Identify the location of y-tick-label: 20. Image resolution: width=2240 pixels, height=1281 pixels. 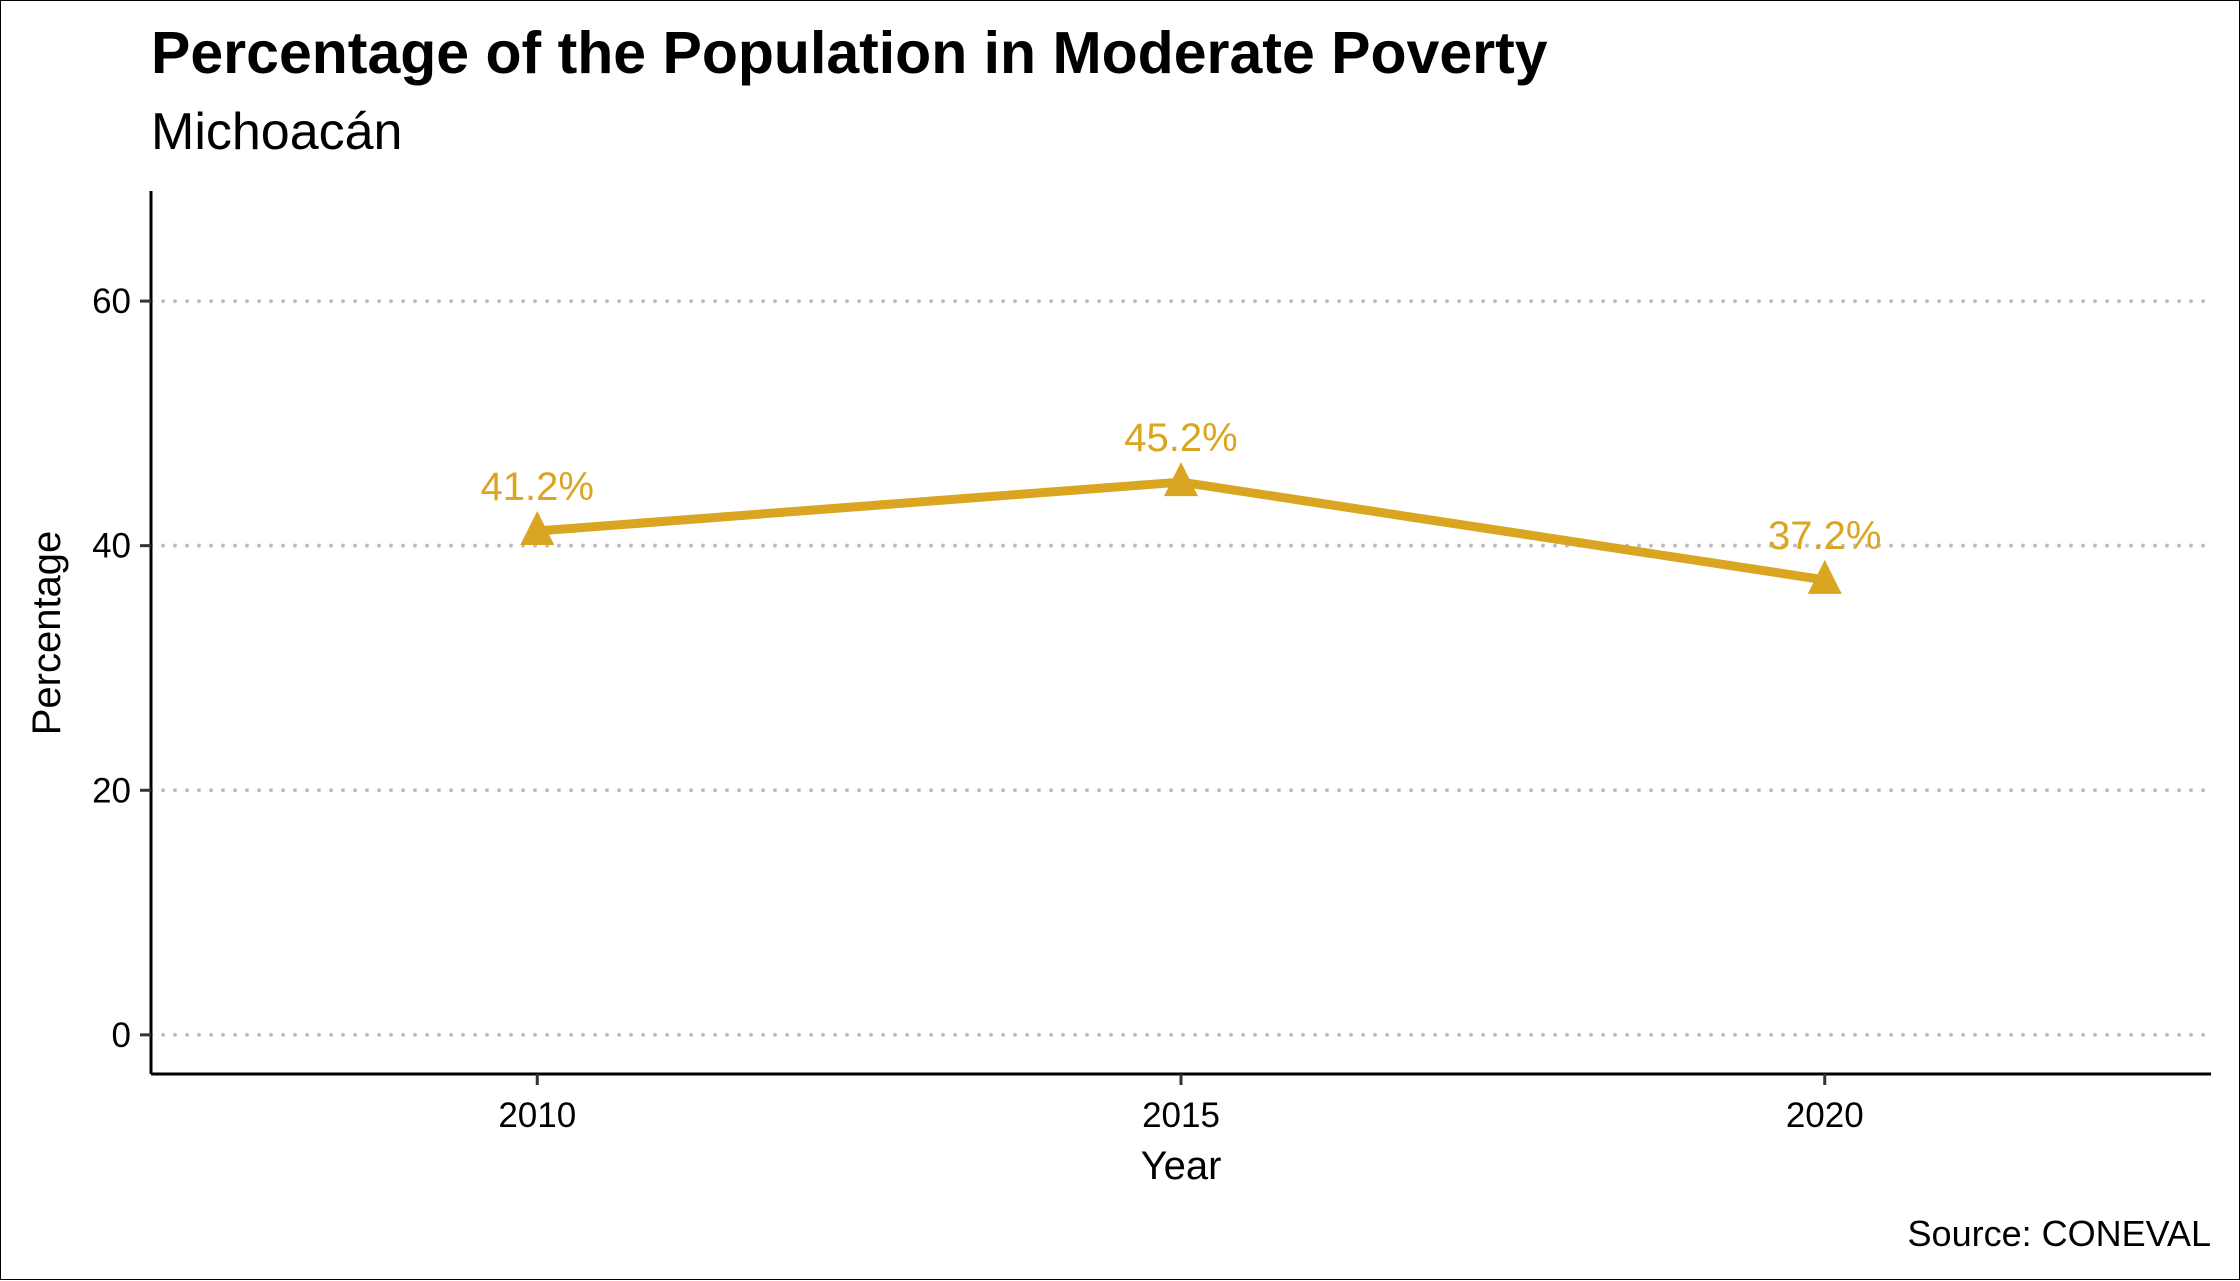
(111, 790).